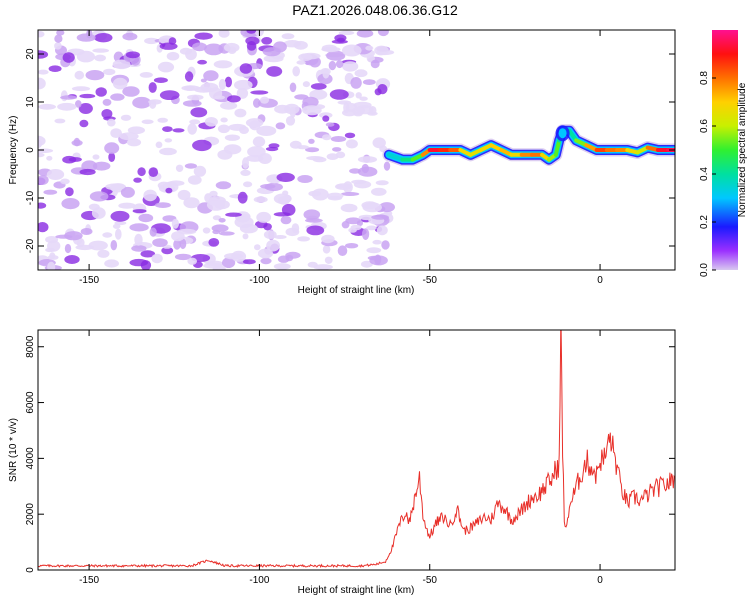 The width and height of the screenshot is (750, 600). What do you see at coordinates (13, 450) in the screenshot?
I see `snr-ylabel: SNR (10 * v/v)` at bounding box center [13, 450].